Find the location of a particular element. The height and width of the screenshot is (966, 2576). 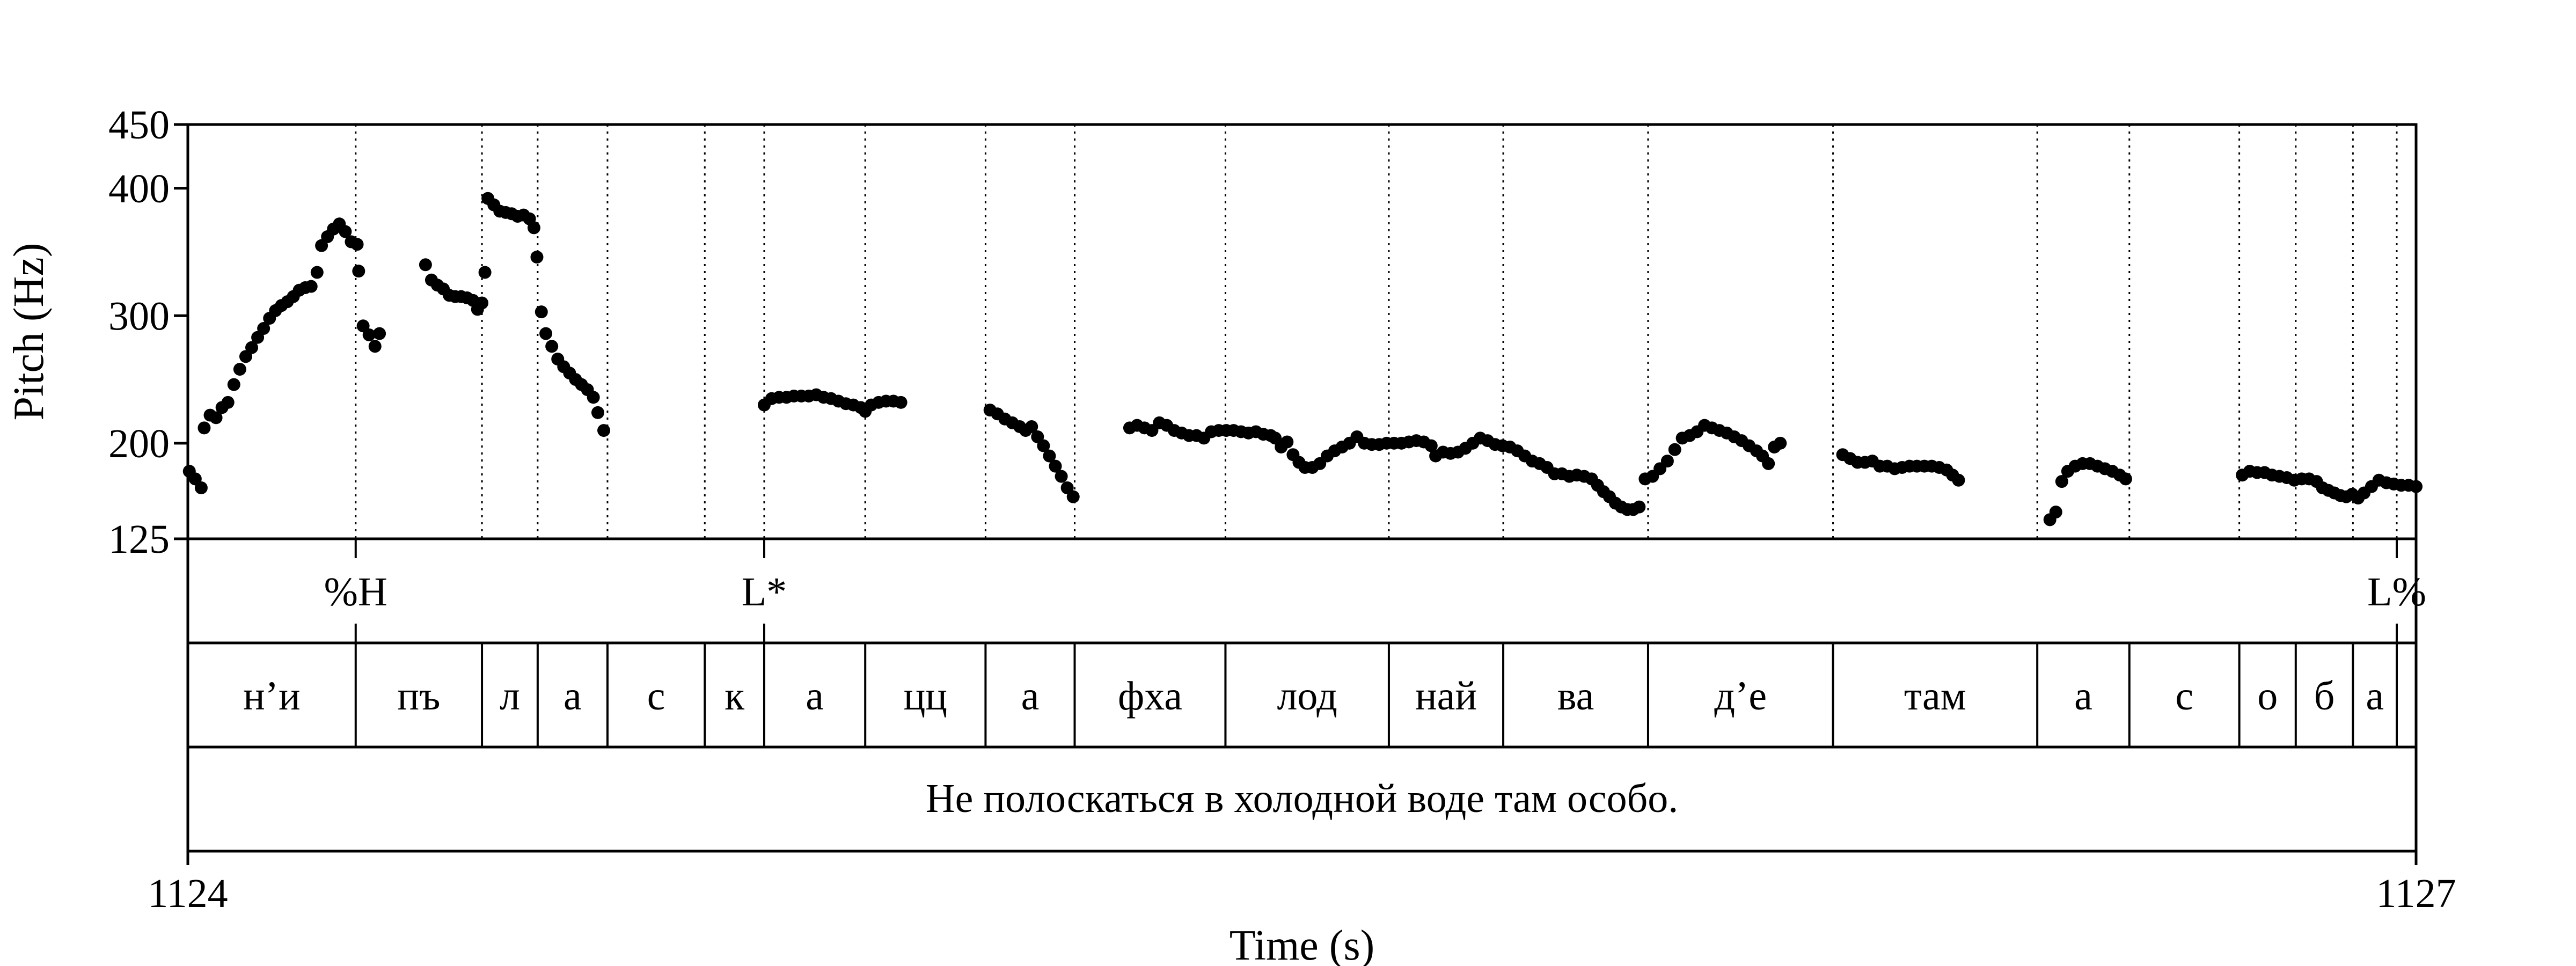

syllable-label: л is located at coordinates (510, 696).